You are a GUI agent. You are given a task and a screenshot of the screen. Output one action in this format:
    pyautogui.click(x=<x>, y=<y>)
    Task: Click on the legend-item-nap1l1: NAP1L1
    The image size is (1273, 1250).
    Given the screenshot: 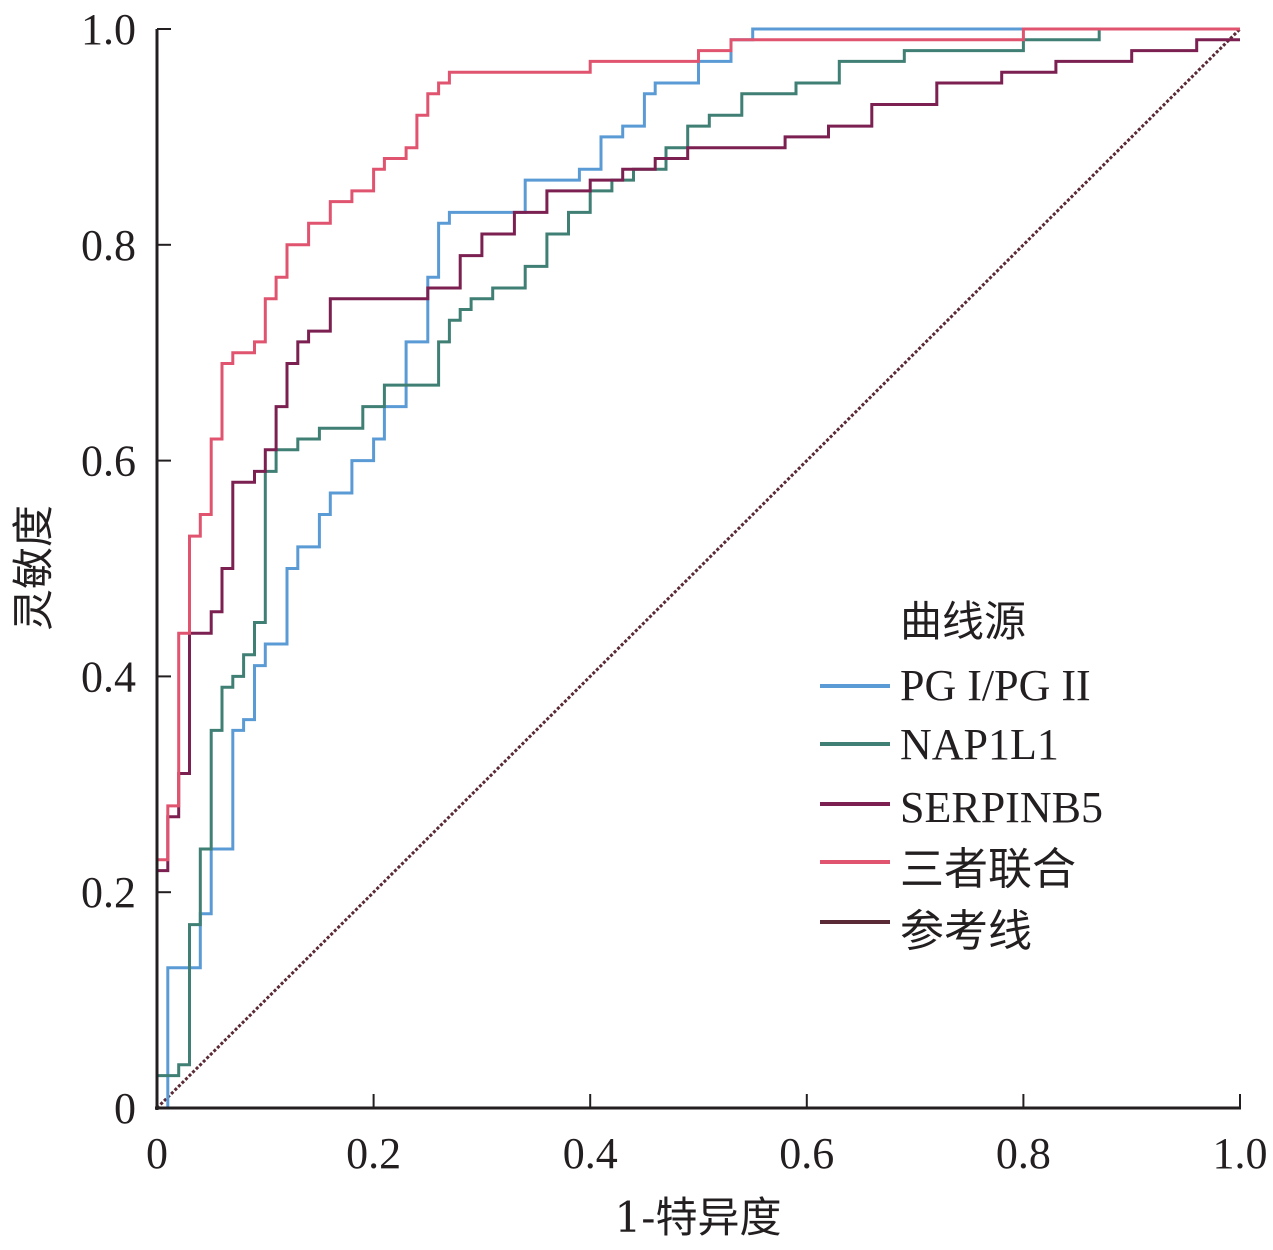 What is the action you would take?
    pyautogui.click(x=939, y=744)
    